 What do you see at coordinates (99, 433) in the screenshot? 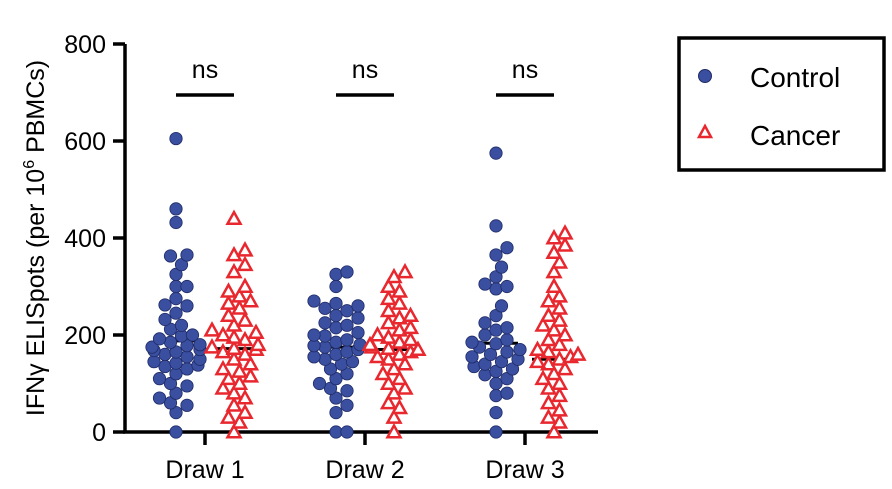
I see `y-tick-label: 0` at bounding box center [99, 433].